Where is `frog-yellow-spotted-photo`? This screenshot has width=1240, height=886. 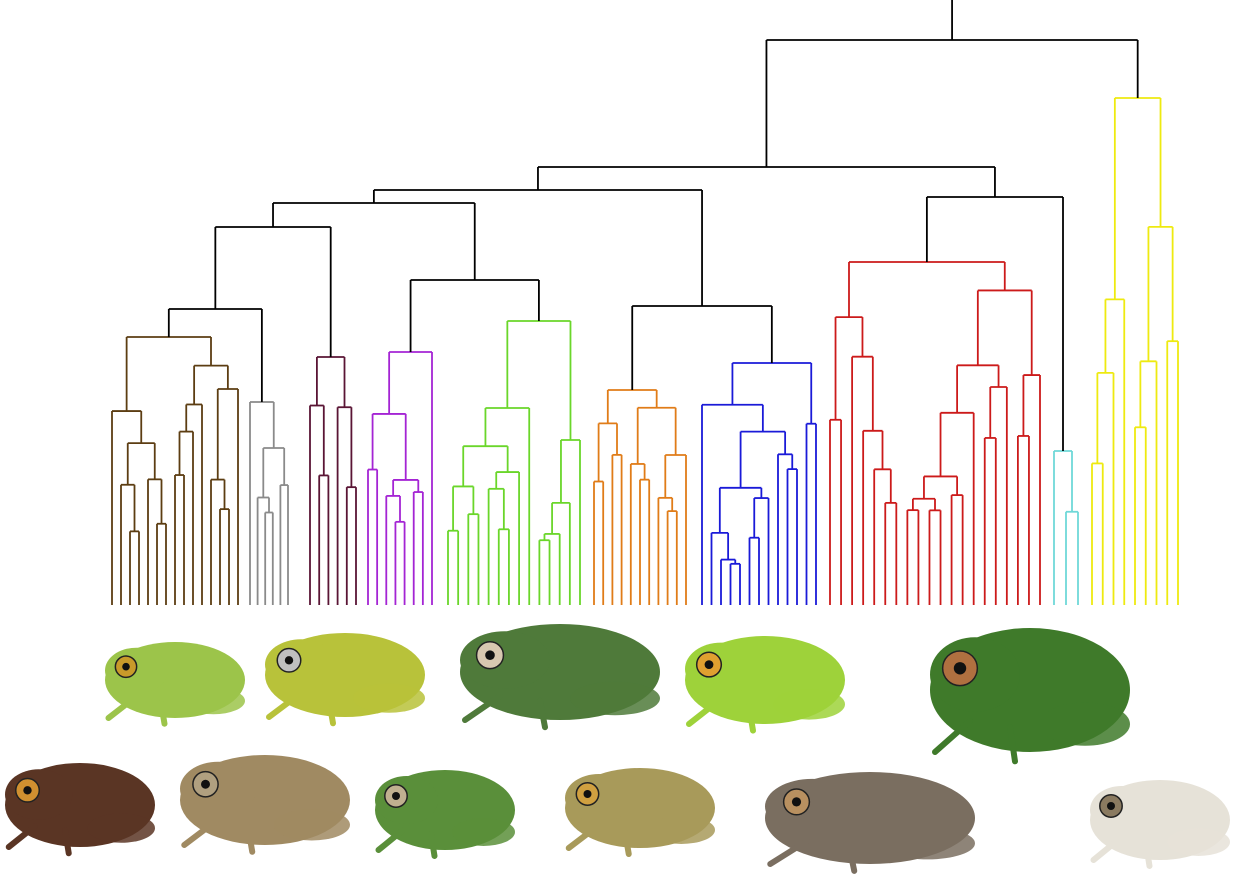 frog-yellow-spotted-photo is located at coordinates (345, 680).